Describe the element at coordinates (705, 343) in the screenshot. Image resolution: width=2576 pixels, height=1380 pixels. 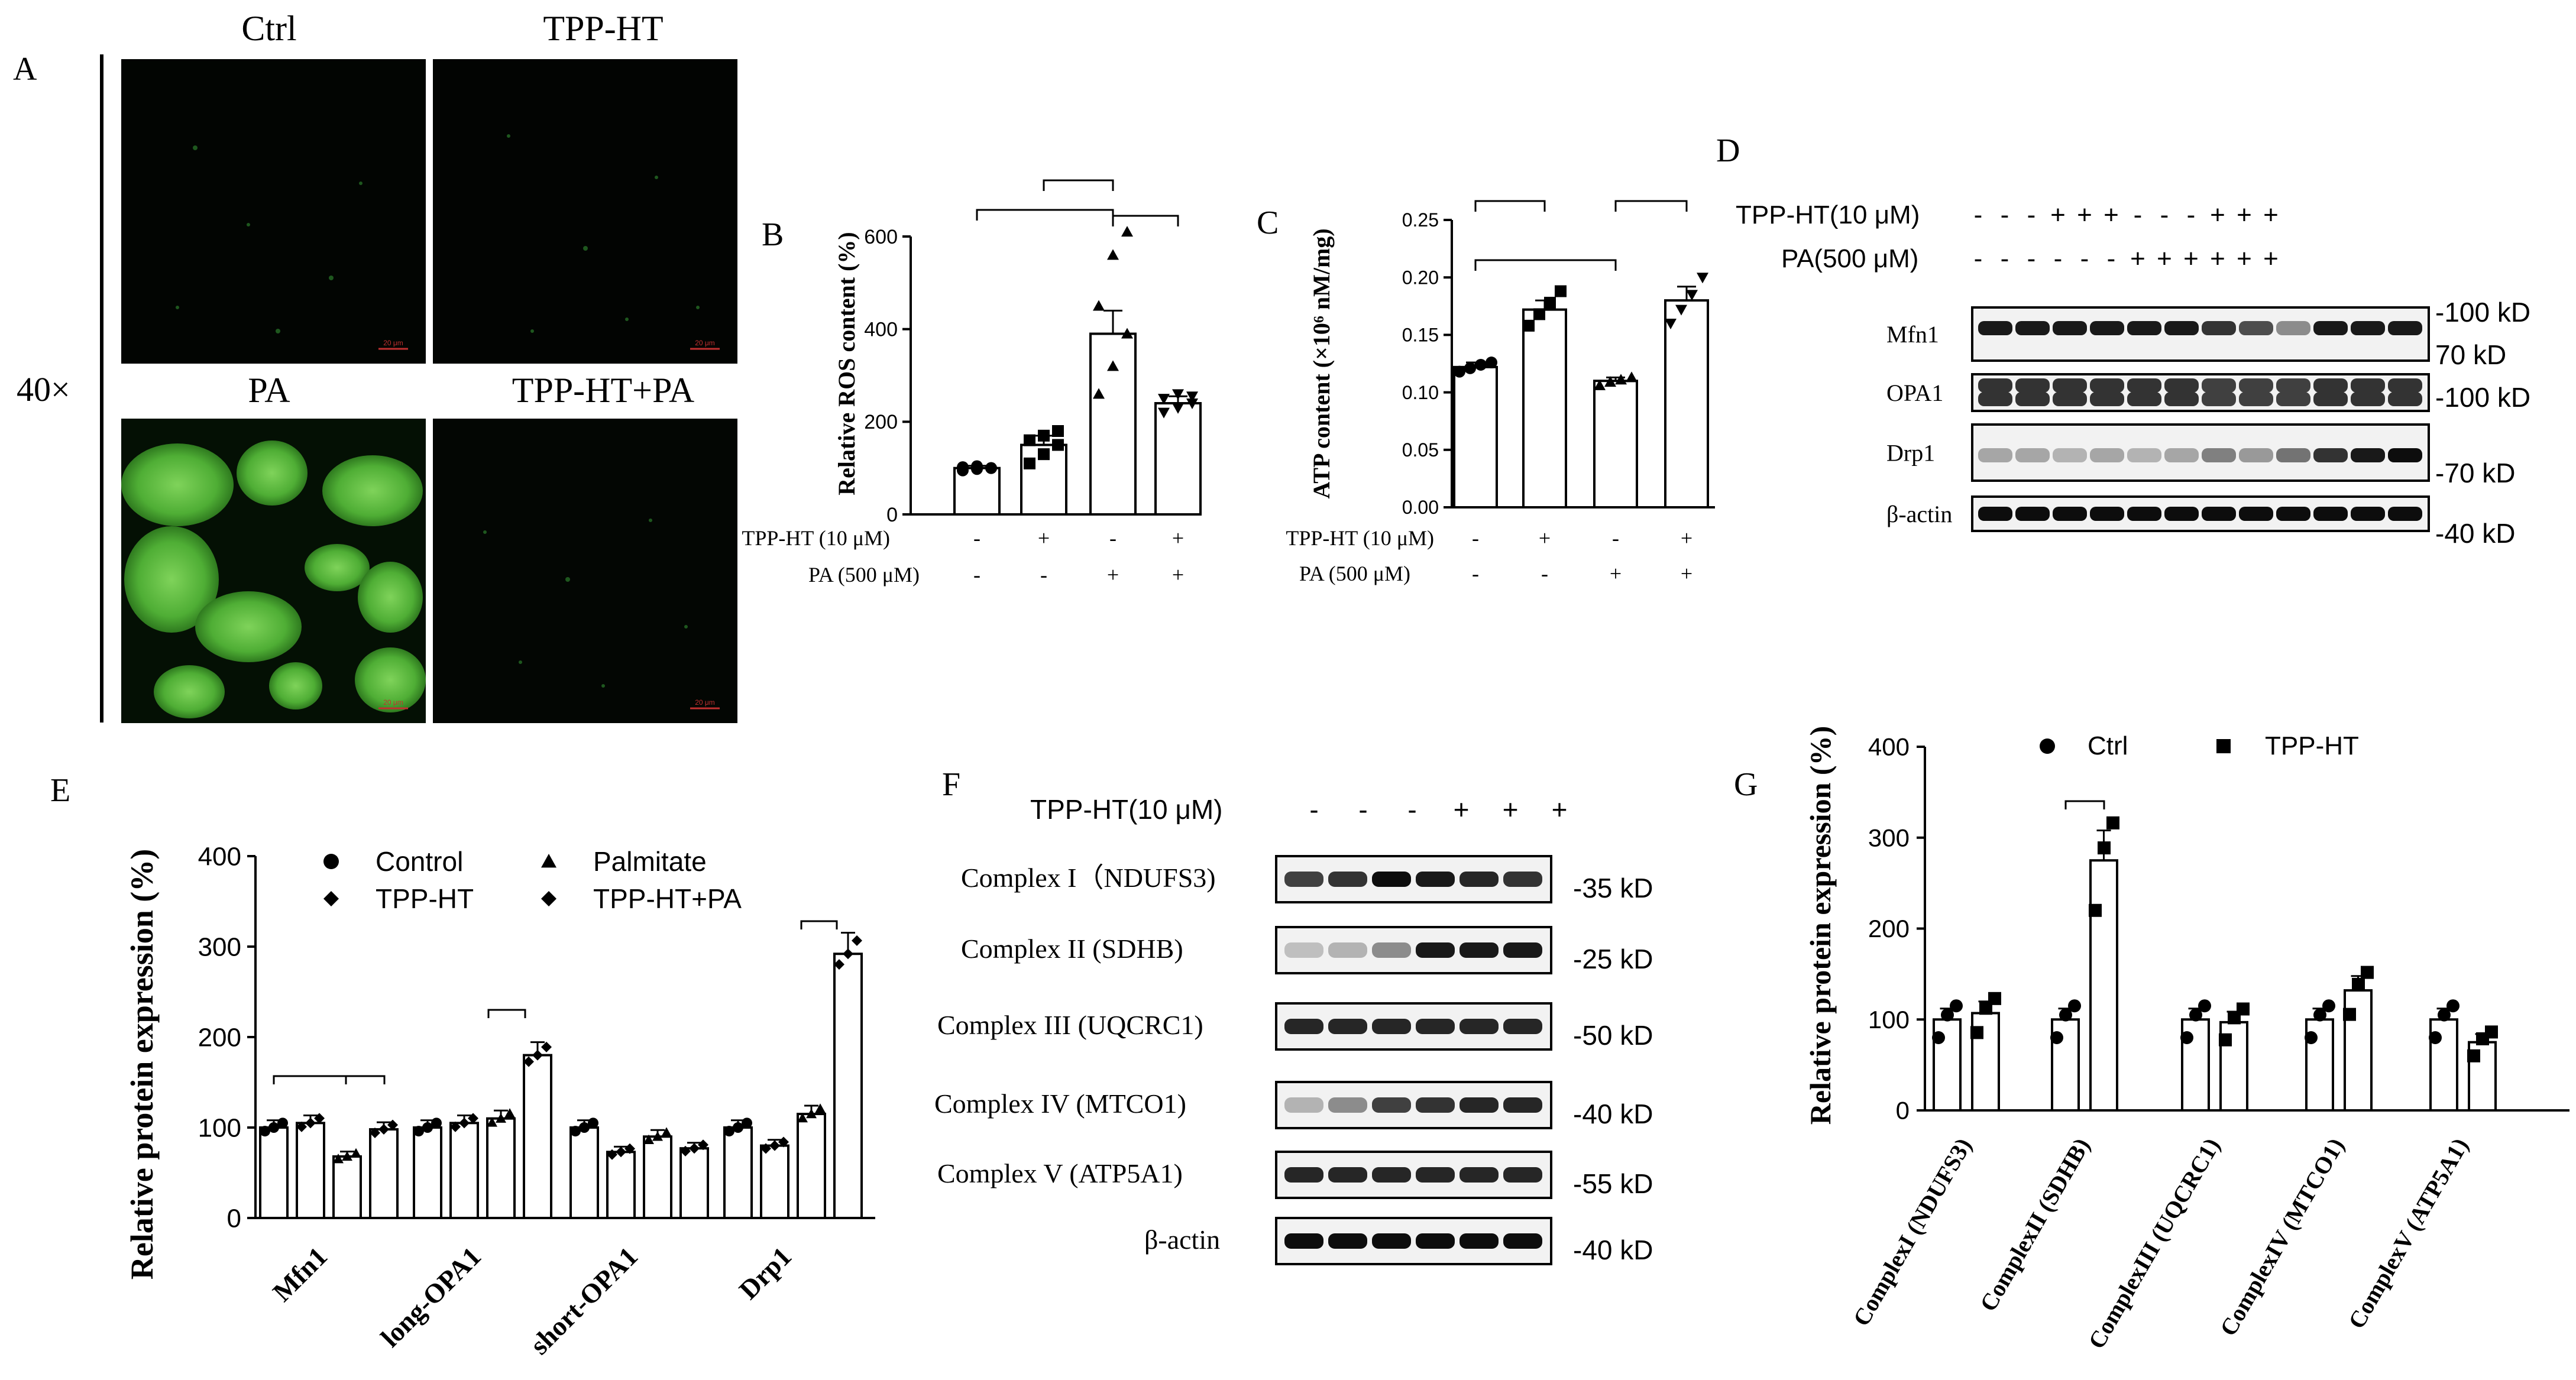
I see `scale-bar-label-tpp-ht: 20 μm` at that location.